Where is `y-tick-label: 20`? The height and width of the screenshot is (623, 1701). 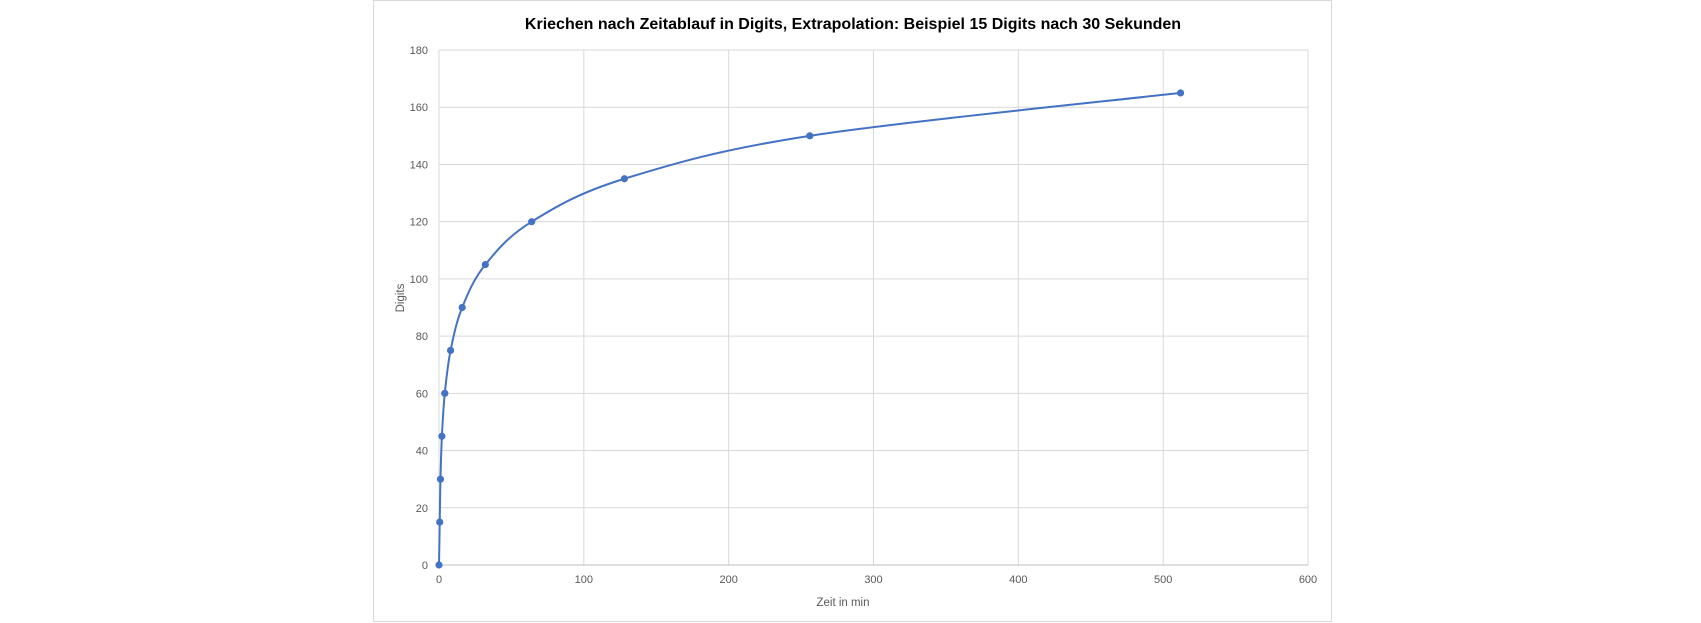
y-tick-label: 20 is located at coordinates (422, 509).